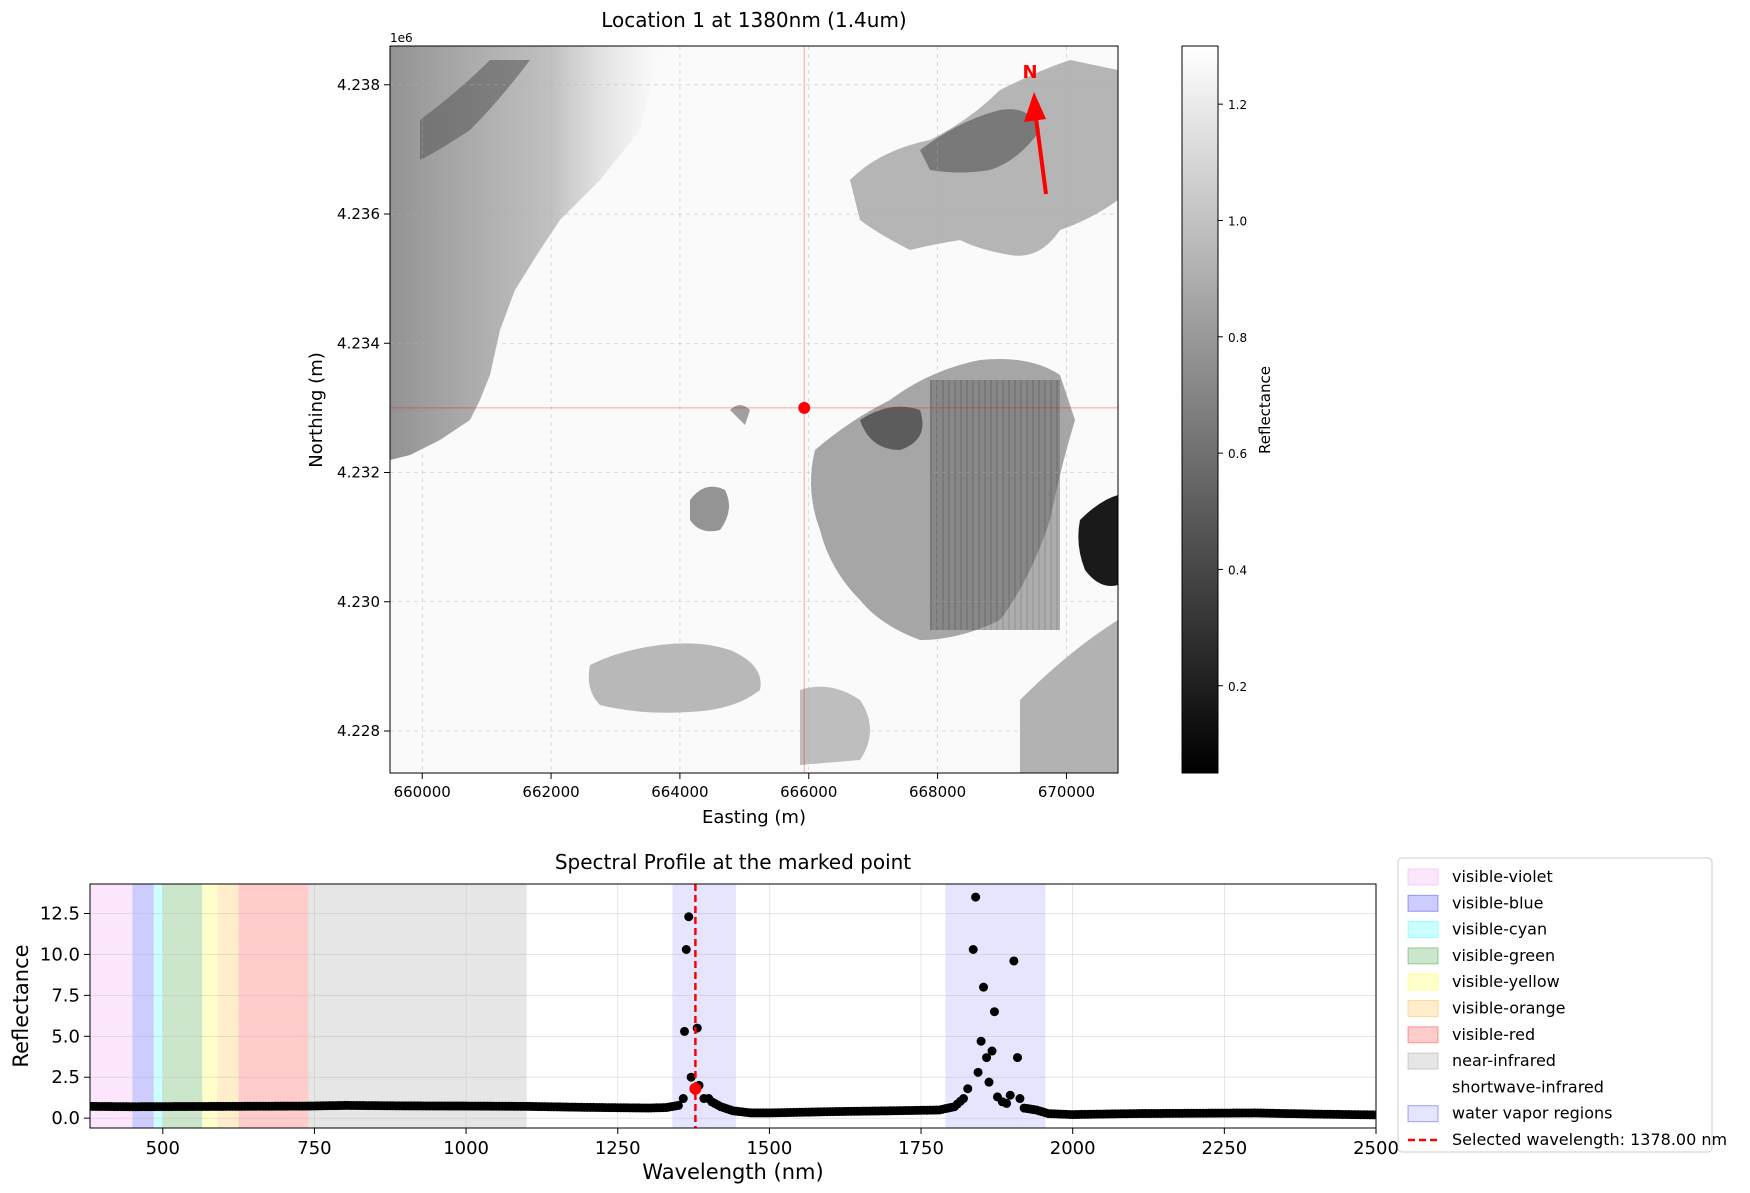 This screenshot has width=1750, height=1193. What do you see at coordinates (995, 505) in the screenshot?
I see `cloud-central-stripes` at bounding box center [995, 505].